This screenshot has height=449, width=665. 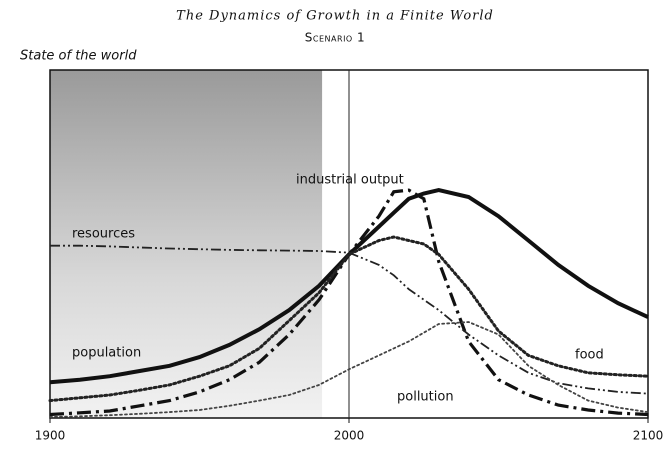 I want to click on x-tick-label: 2000, so click(x=349, y=436).